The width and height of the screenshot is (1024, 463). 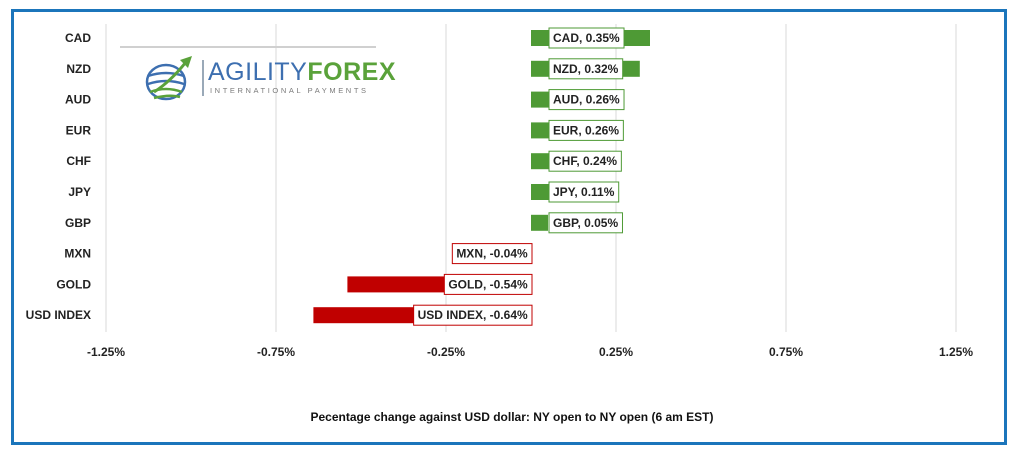 What do you see at coordinates (786, 352) in the screenshot?
I see `x-tick-label: 0.75%` at bounding box center [786, 352].